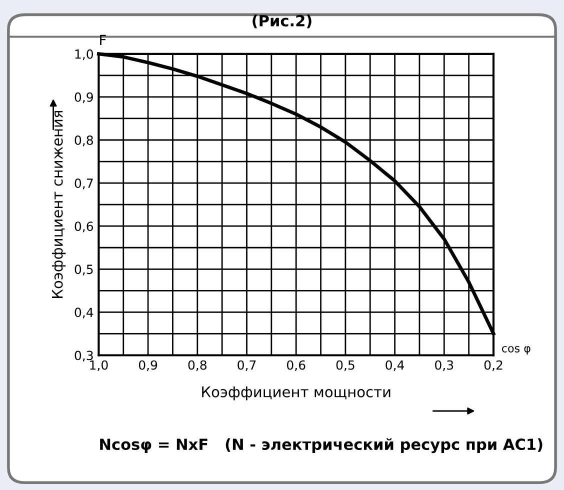 This screenshot has width=564, height=490. What do you see at coordinates (321, 446) in the screenshot?
I see `text: Ncosφ = NxF (N - электрический ресурс при AC1)` at bounding box center [321, 446].